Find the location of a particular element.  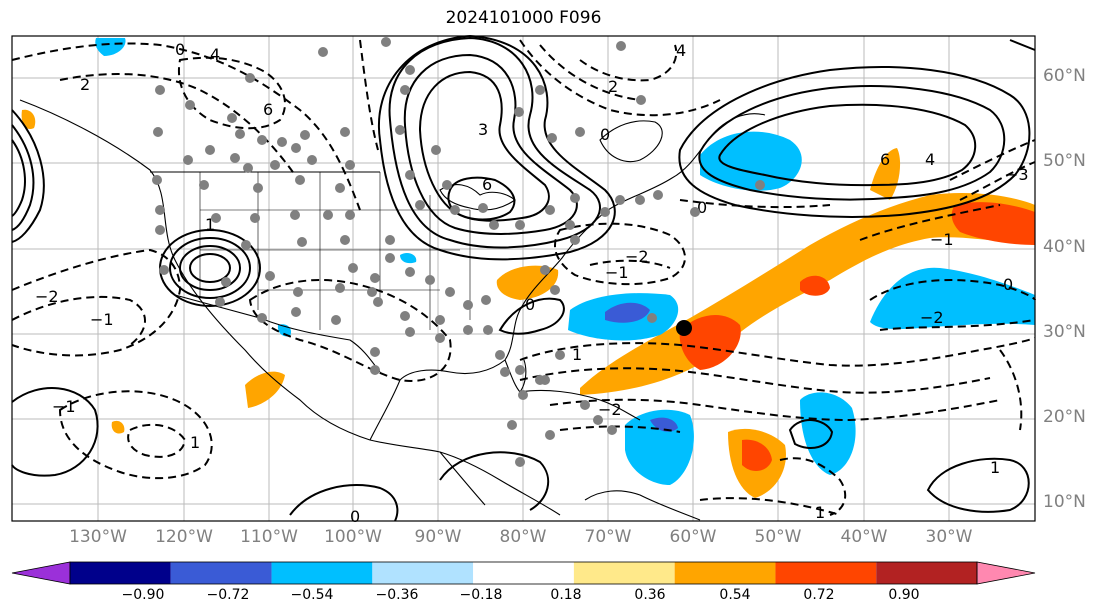

east-core is located at coordinates (993, 223).